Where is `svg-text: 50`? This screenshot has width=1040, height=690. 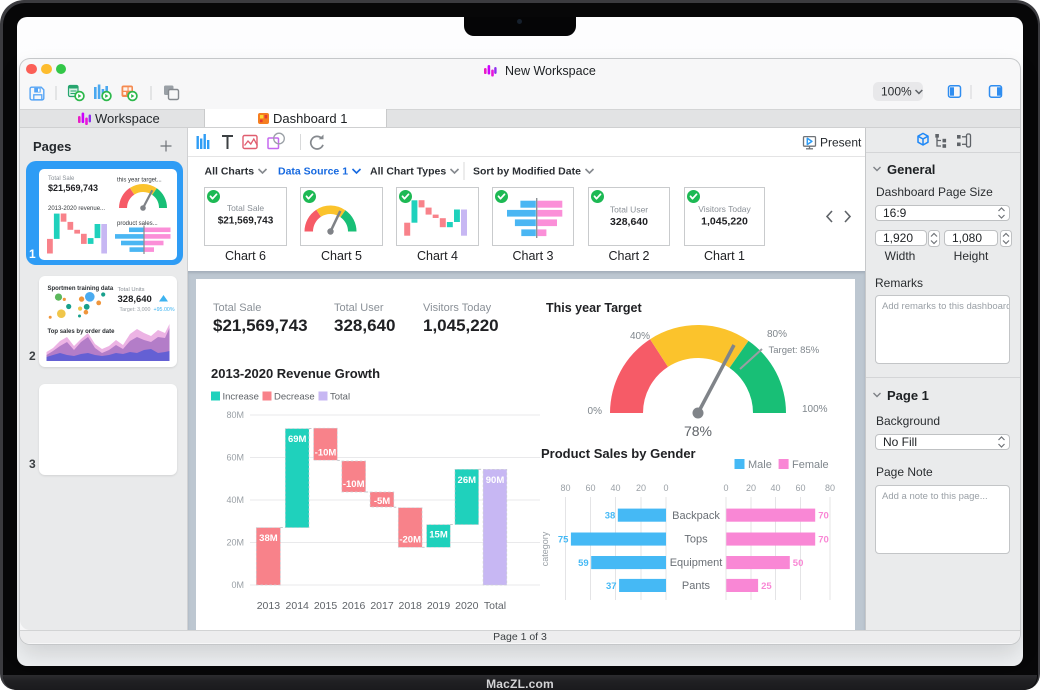 svg-text: 50 is located at coordinates (798, 563).